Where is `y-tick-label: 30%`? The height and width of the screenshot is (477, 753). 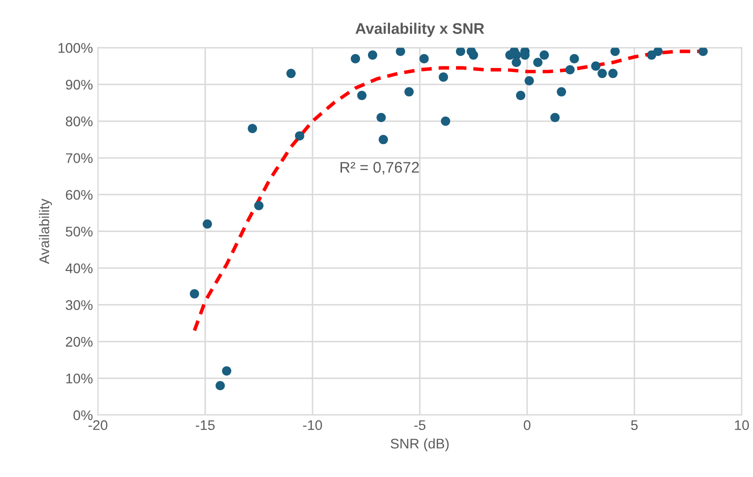
y-tick-label: 30% is located at coordinates (79, 305).